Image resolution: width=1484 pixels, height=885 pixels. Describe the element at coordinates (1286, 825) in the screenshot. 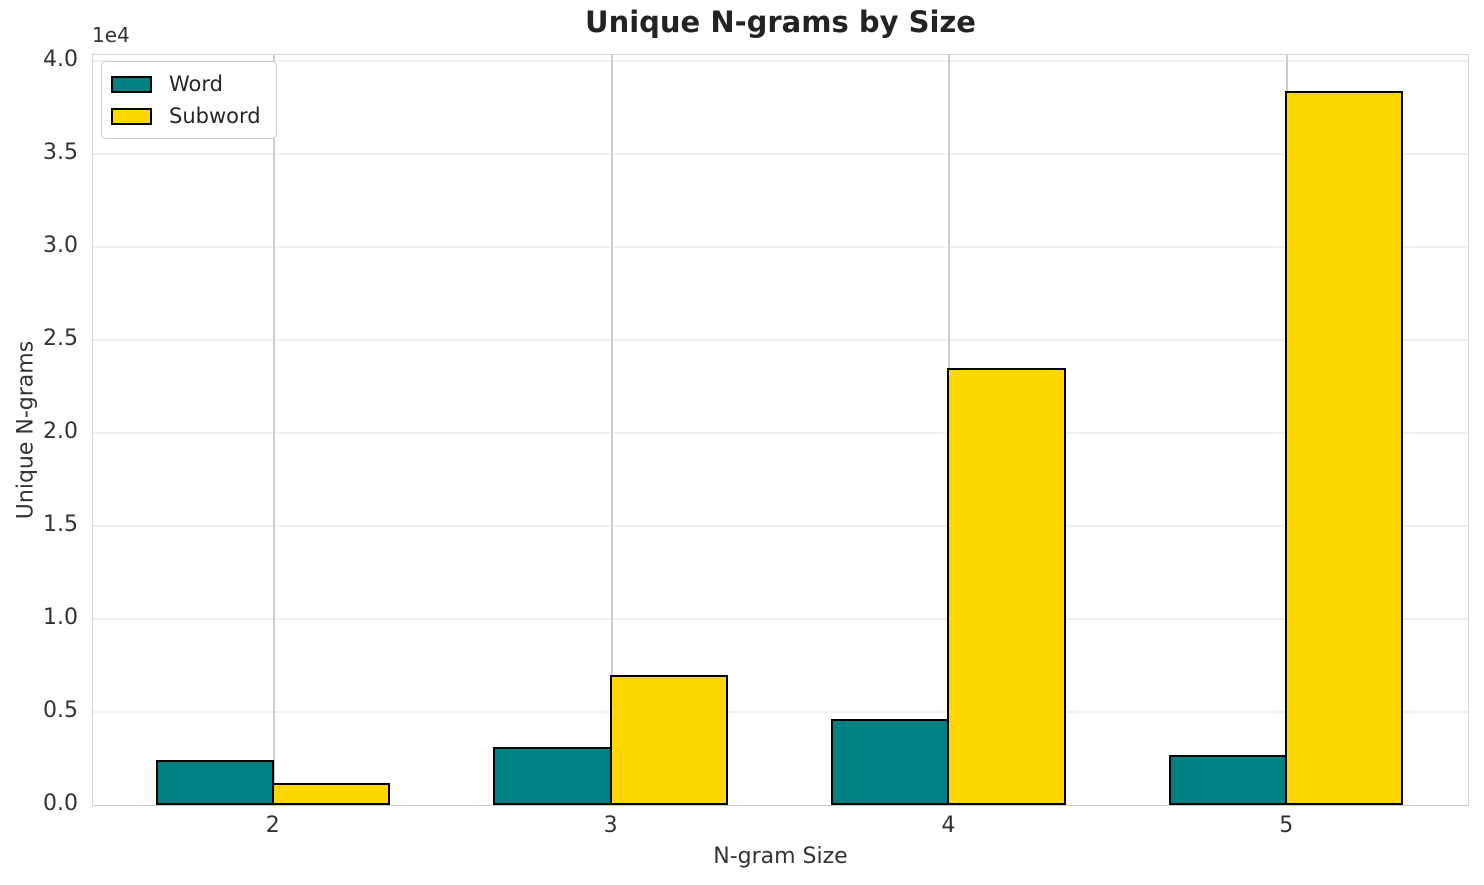

I see `x-tick-label: 5` at that location.